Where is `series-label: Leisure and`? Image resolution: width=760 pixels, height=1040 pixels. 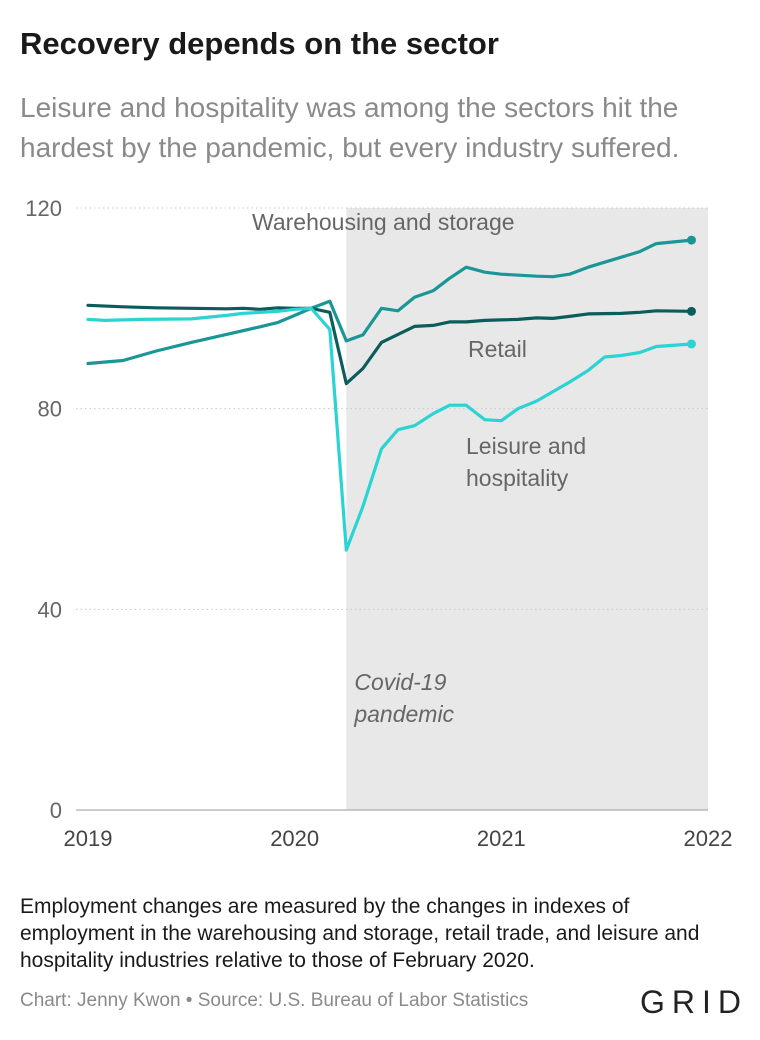
series-label: Leisure and is located at coordinates (526, 446).